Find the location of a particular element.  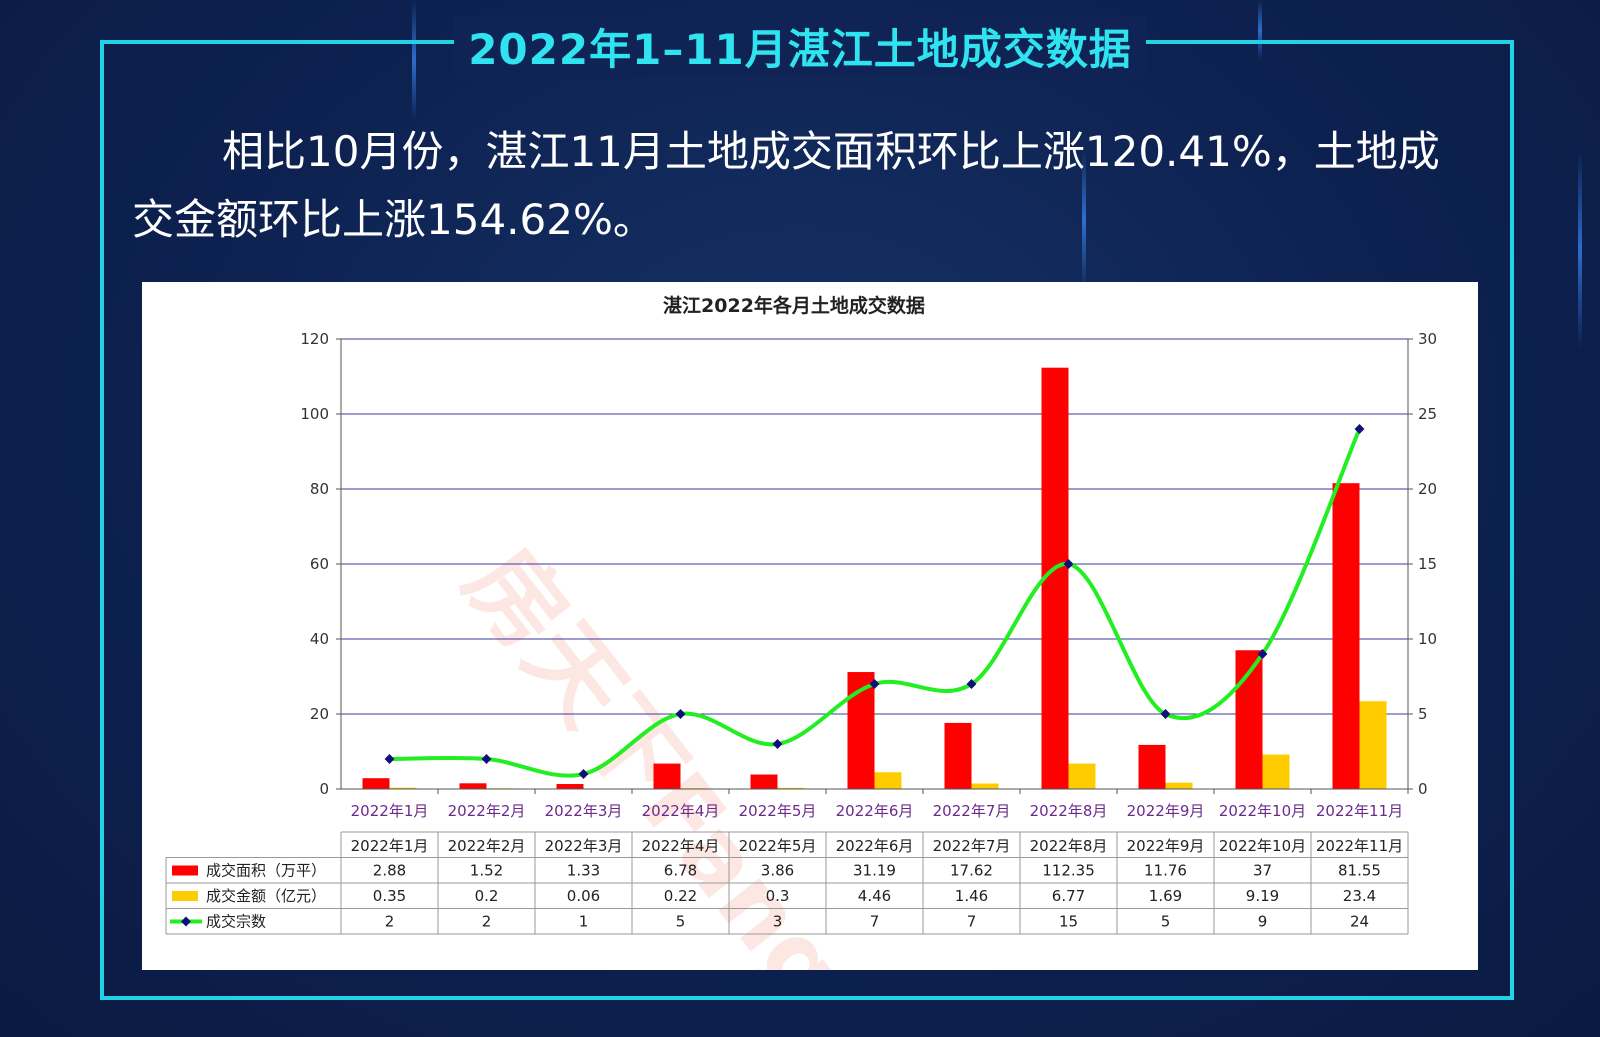

page-title: 2022年1–11月湛江土地成交数据 is located at coordinates (800, 46).